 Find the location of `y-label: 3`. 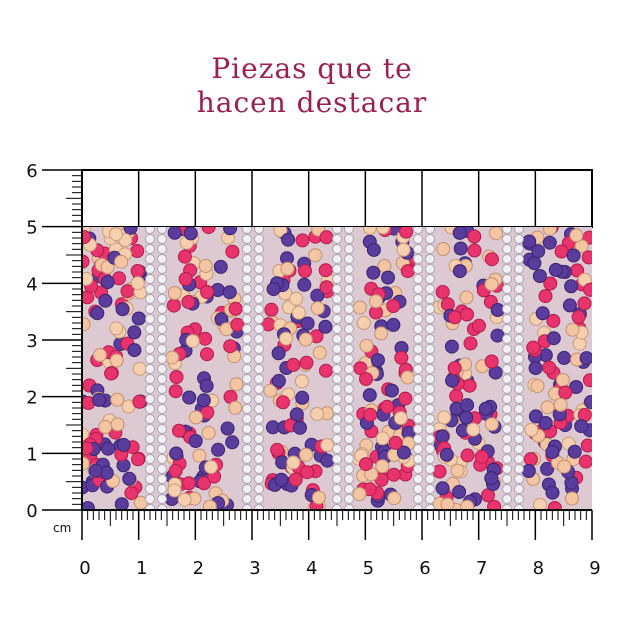

y-label: 3 is located at coordinates (31, 341).